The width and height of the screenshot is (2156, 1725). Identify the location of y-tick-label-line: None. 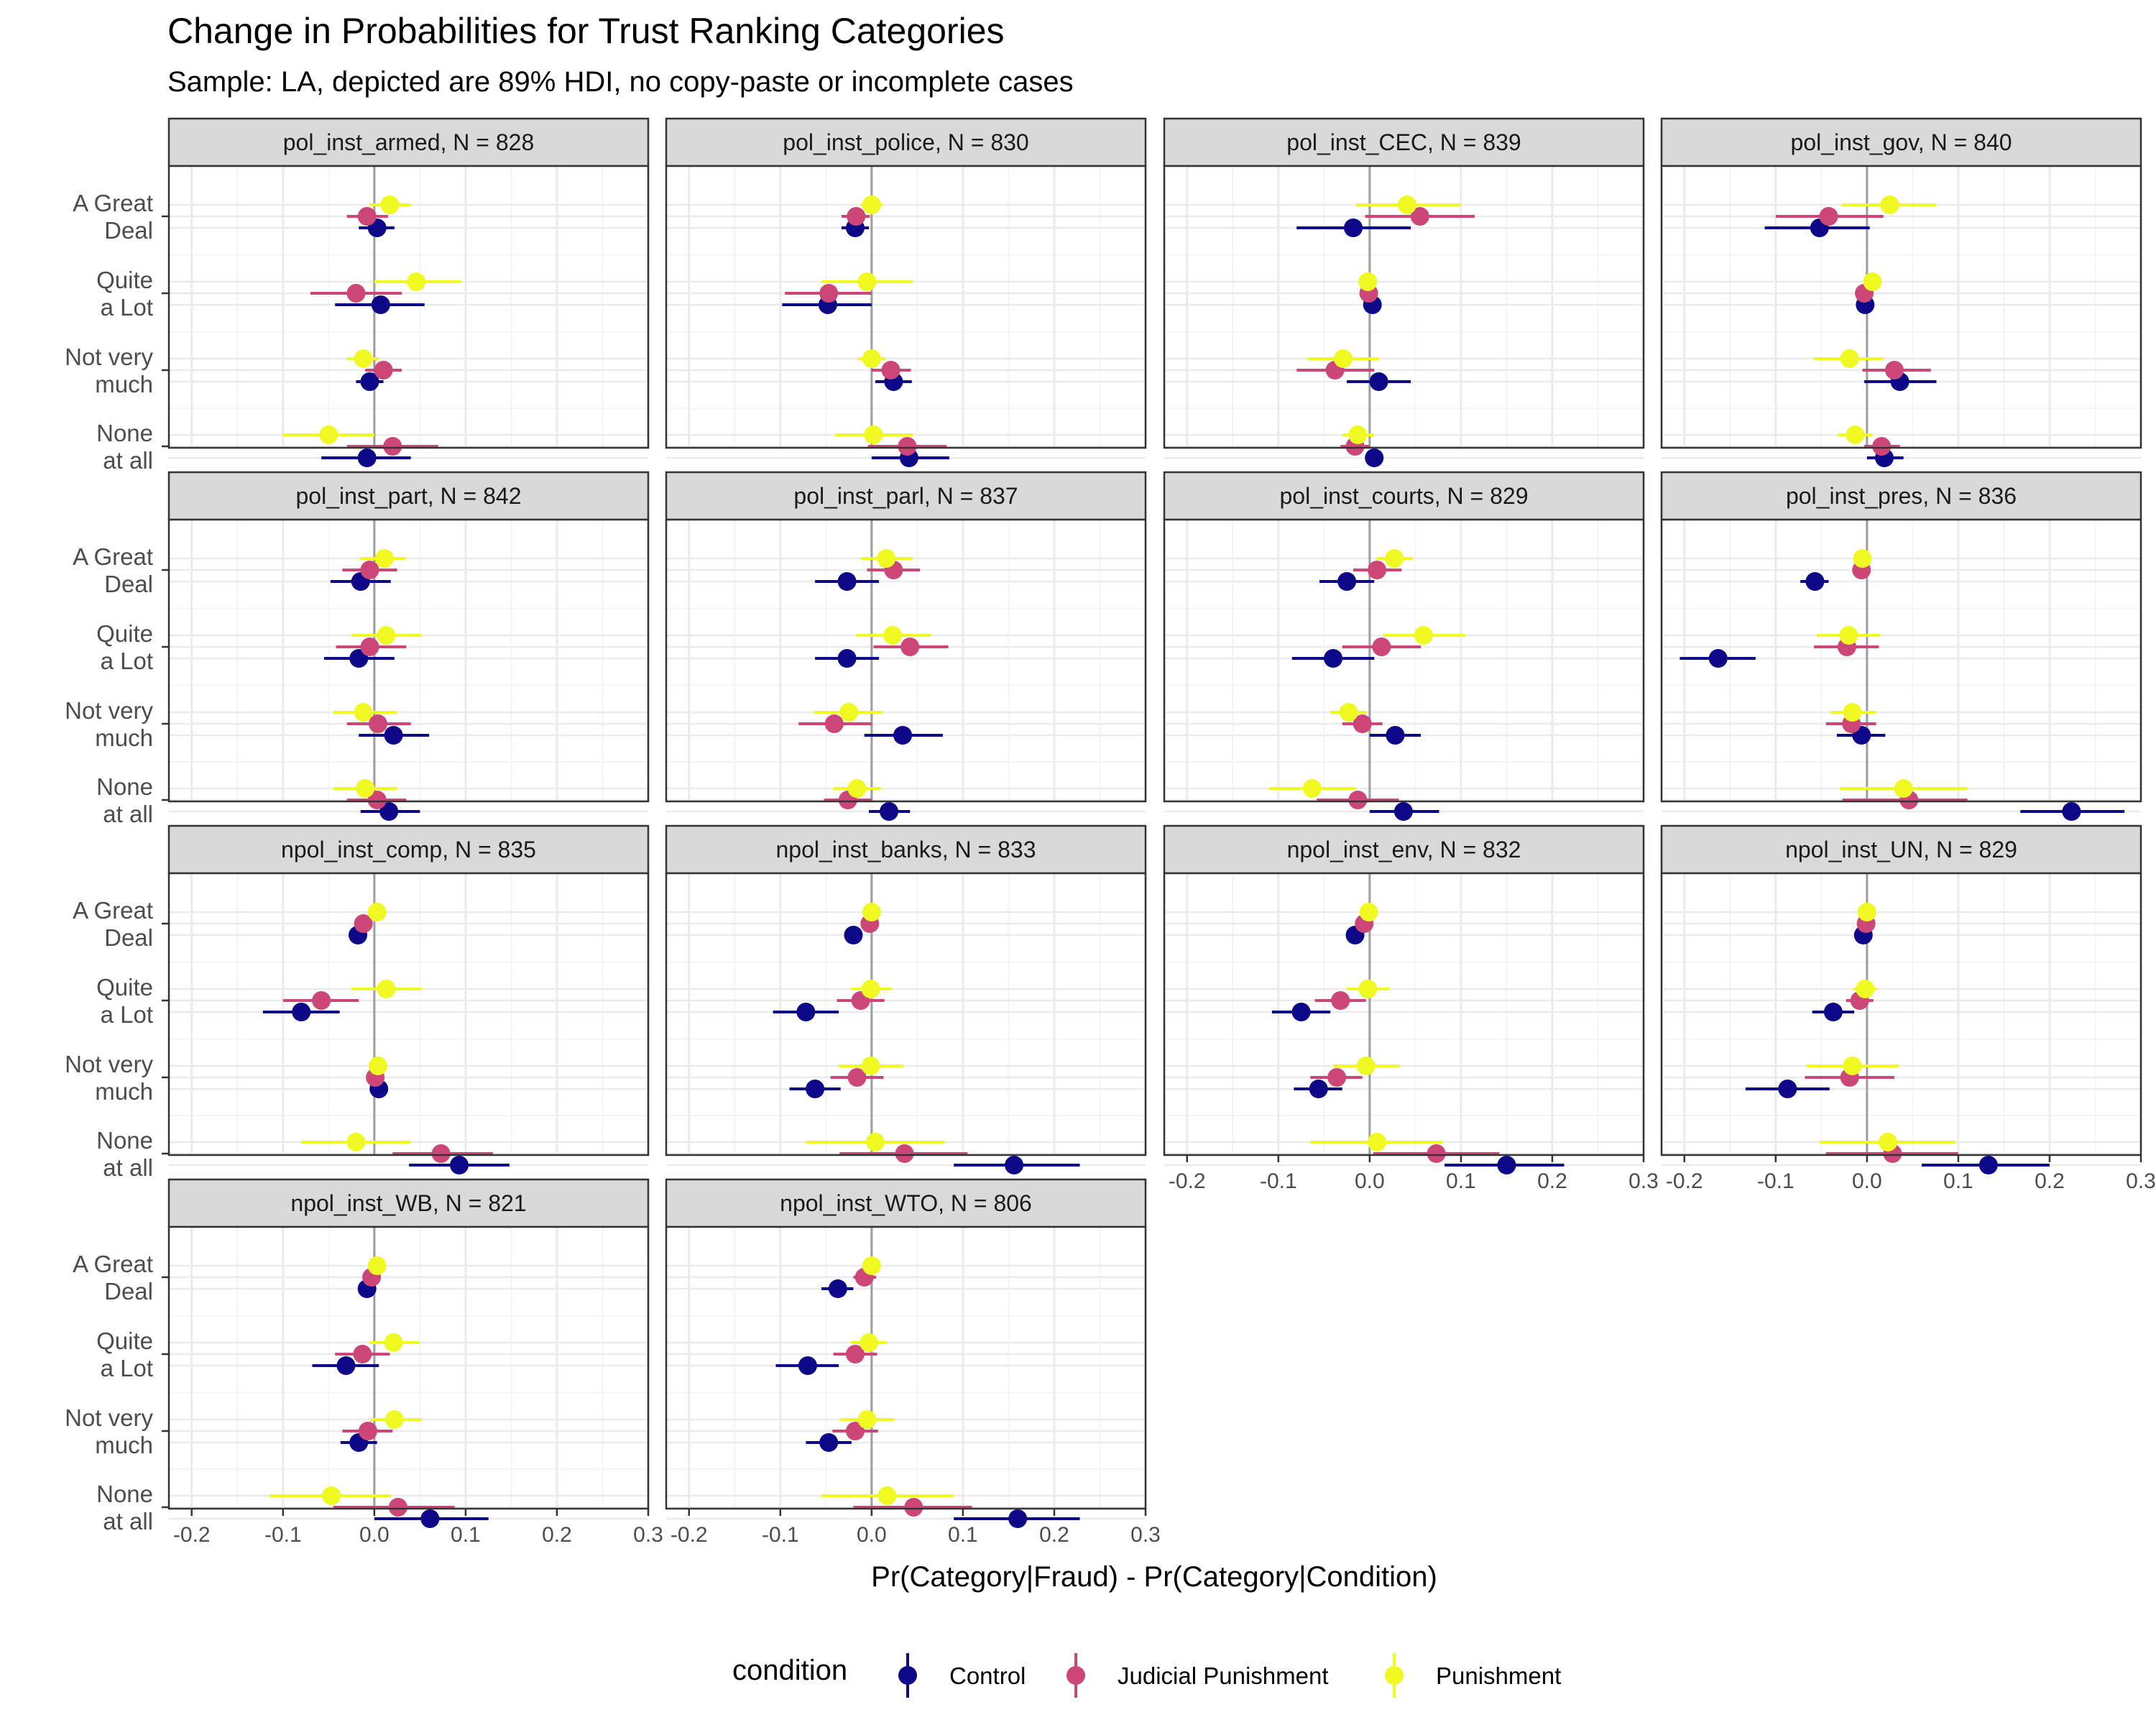
(125, 1494).